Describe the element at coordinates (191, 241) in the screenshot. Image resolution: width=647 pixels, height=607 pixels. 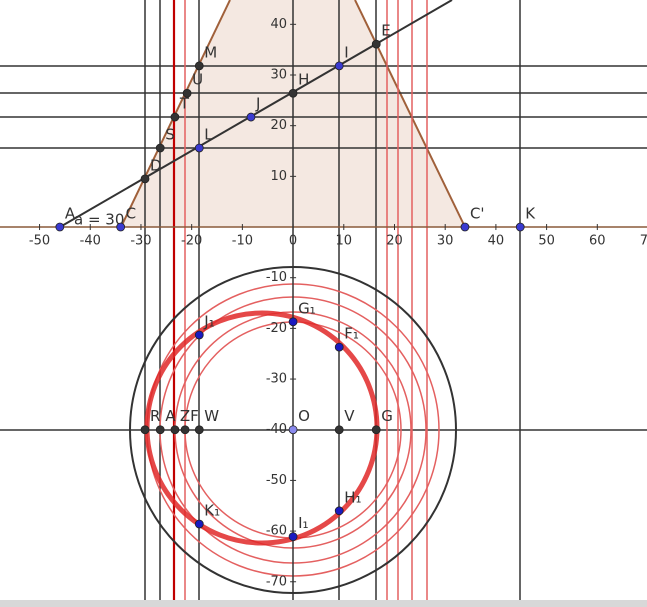
I see `x-tick-label: -20` at that location.